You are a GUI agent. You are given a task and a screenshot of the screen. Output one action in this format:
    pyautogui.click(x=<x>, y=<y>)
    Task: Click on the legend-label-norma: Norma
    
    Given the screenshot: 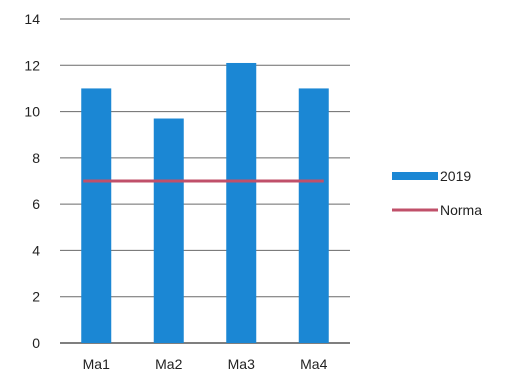 What is the action you would take?
    pyautogui.click(x=461, y=210)
    